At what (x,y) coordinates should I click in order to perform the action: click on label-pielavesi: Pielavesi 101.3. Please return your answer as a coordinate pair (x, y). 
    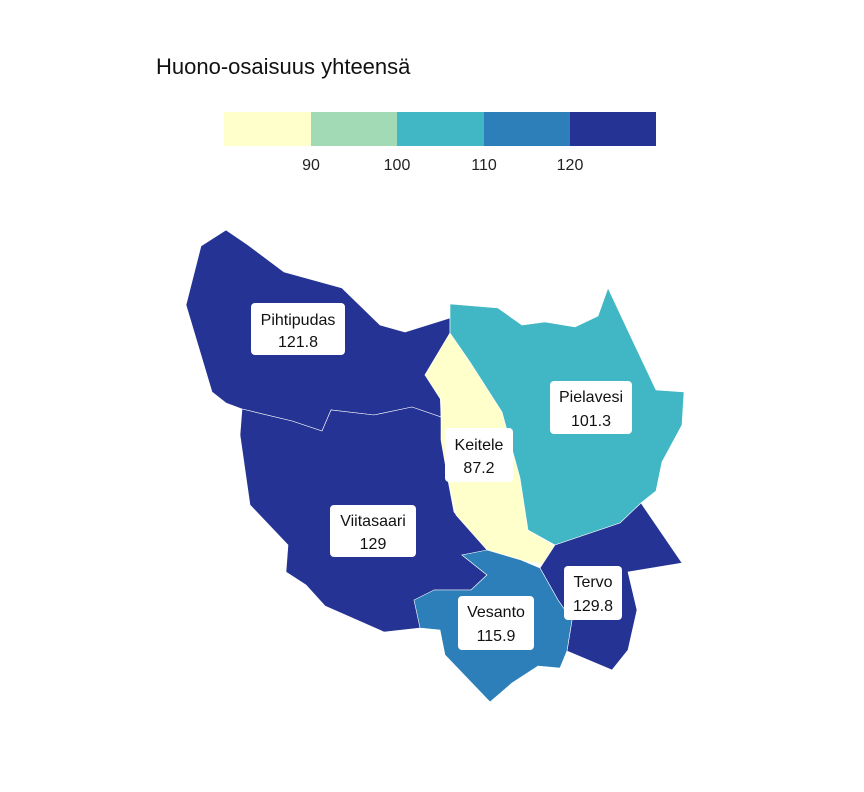
    Looking at the image, I should click on (591, 407).